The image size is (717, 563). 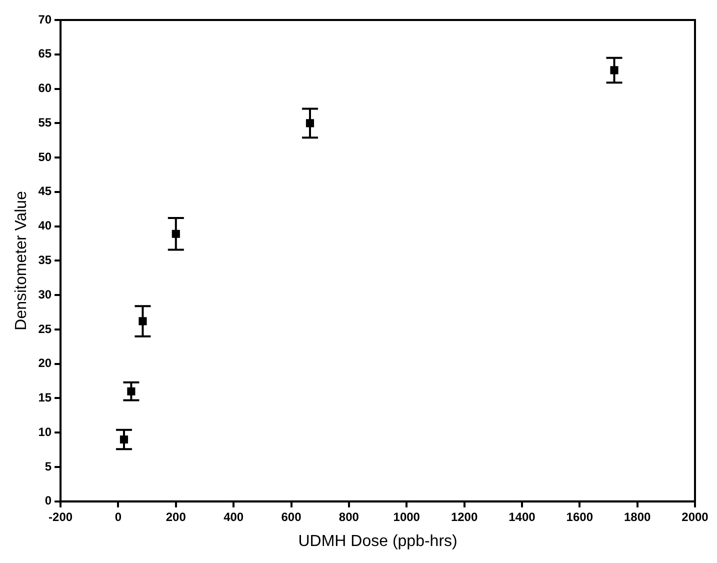 I want to click on y-tick-label: 45, so click(x=45, y=191).